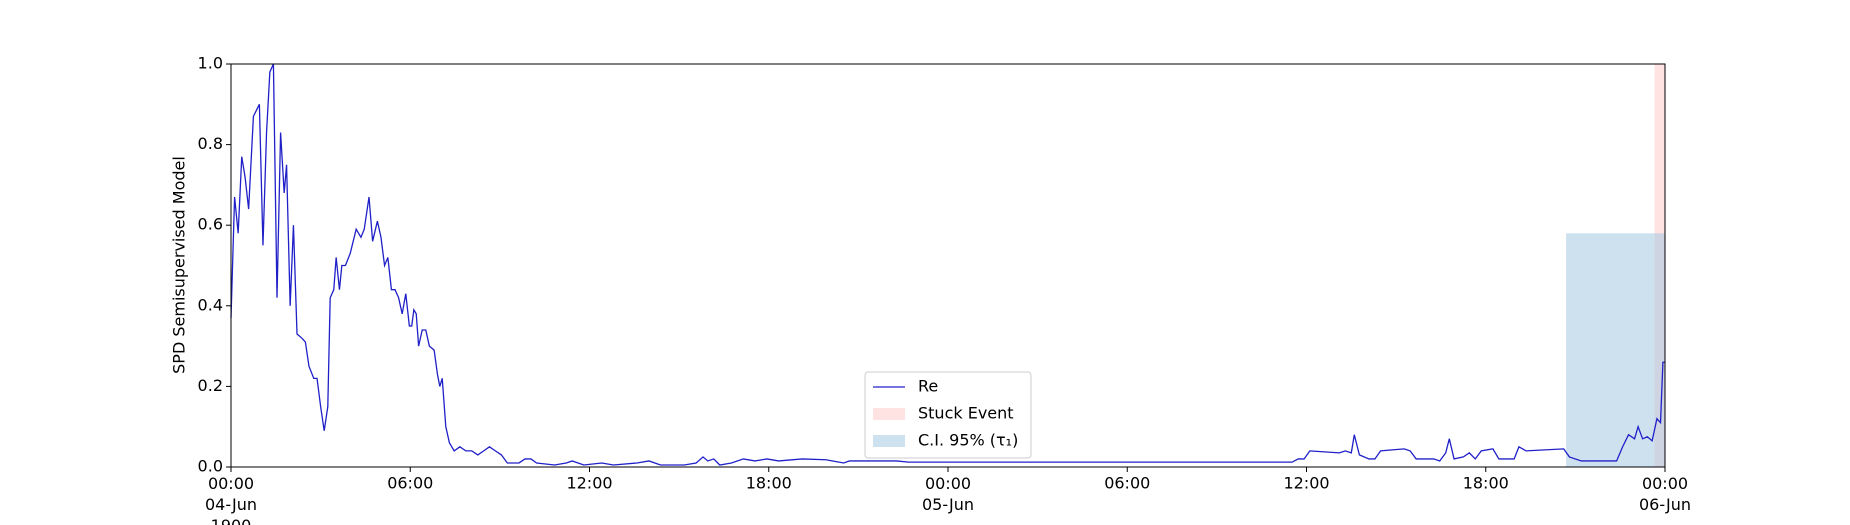 This screenshot has height=525, width=1850. Describe the element at coordinates (210, 224) in the screenshot. I see `y-tick-label: 0.6` at that location.